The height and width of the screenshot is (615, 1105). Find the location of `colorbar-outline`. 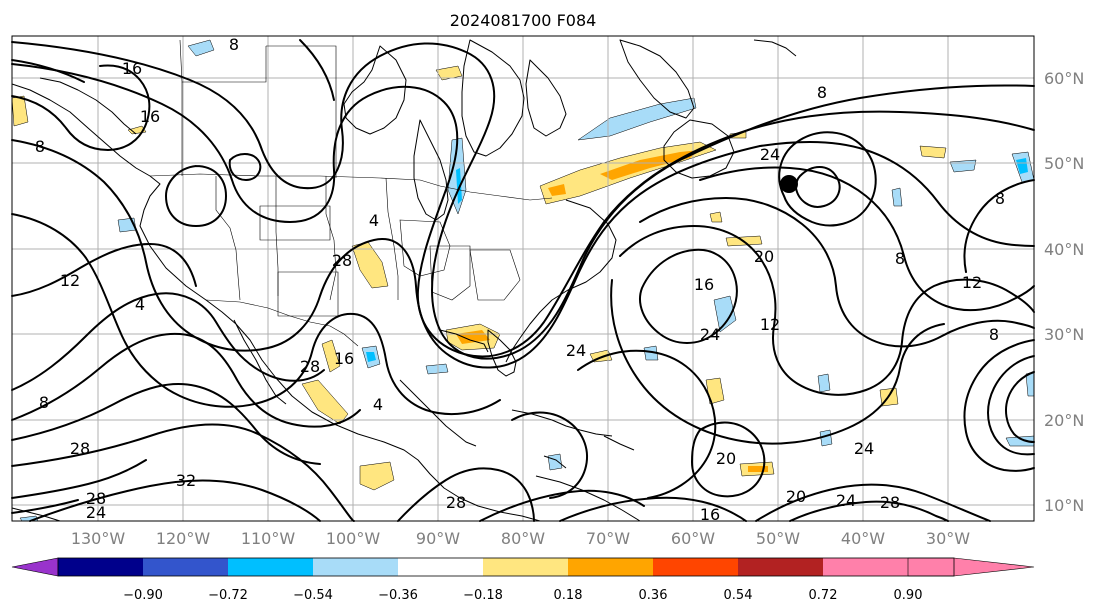

colorbar-outline is located at coordinates (506, 567).